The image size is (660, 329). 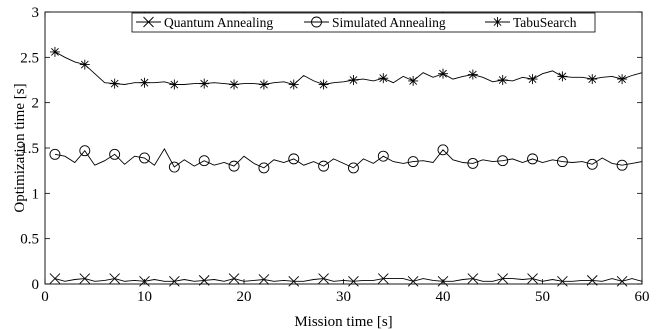 What do you see at coordinates (45, 297) in the screenshot?
I see `x-tick-label: 0` at bounding box center [45, 297].